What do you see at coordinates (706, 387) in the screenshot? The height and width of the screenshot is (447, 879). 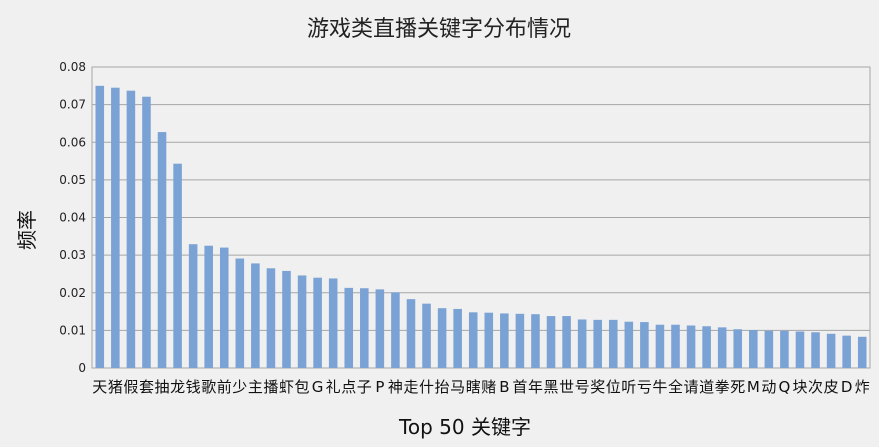 I see `x-category-label: 道` at bounding box center [706, 387].